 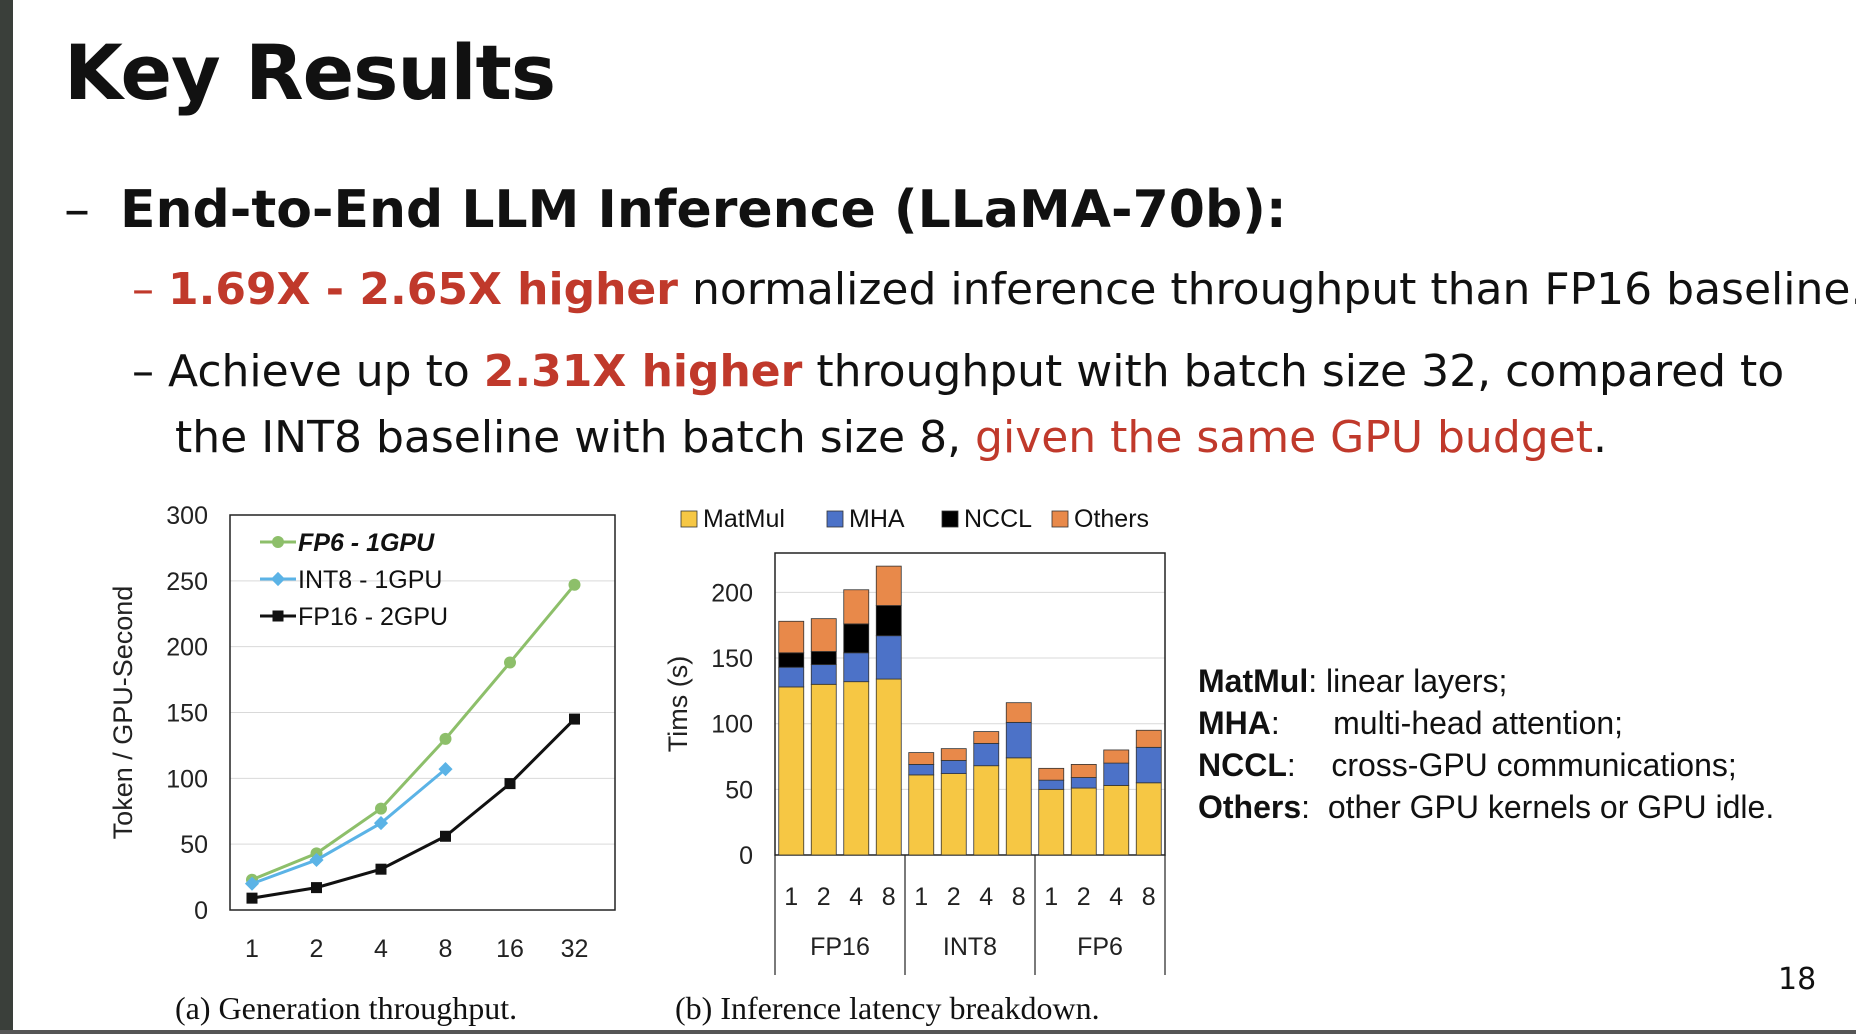 What do you see at coordinates (310, 72) in the screenshot?
I see `slide-title: Key Results` at bounding box center [310, 72].